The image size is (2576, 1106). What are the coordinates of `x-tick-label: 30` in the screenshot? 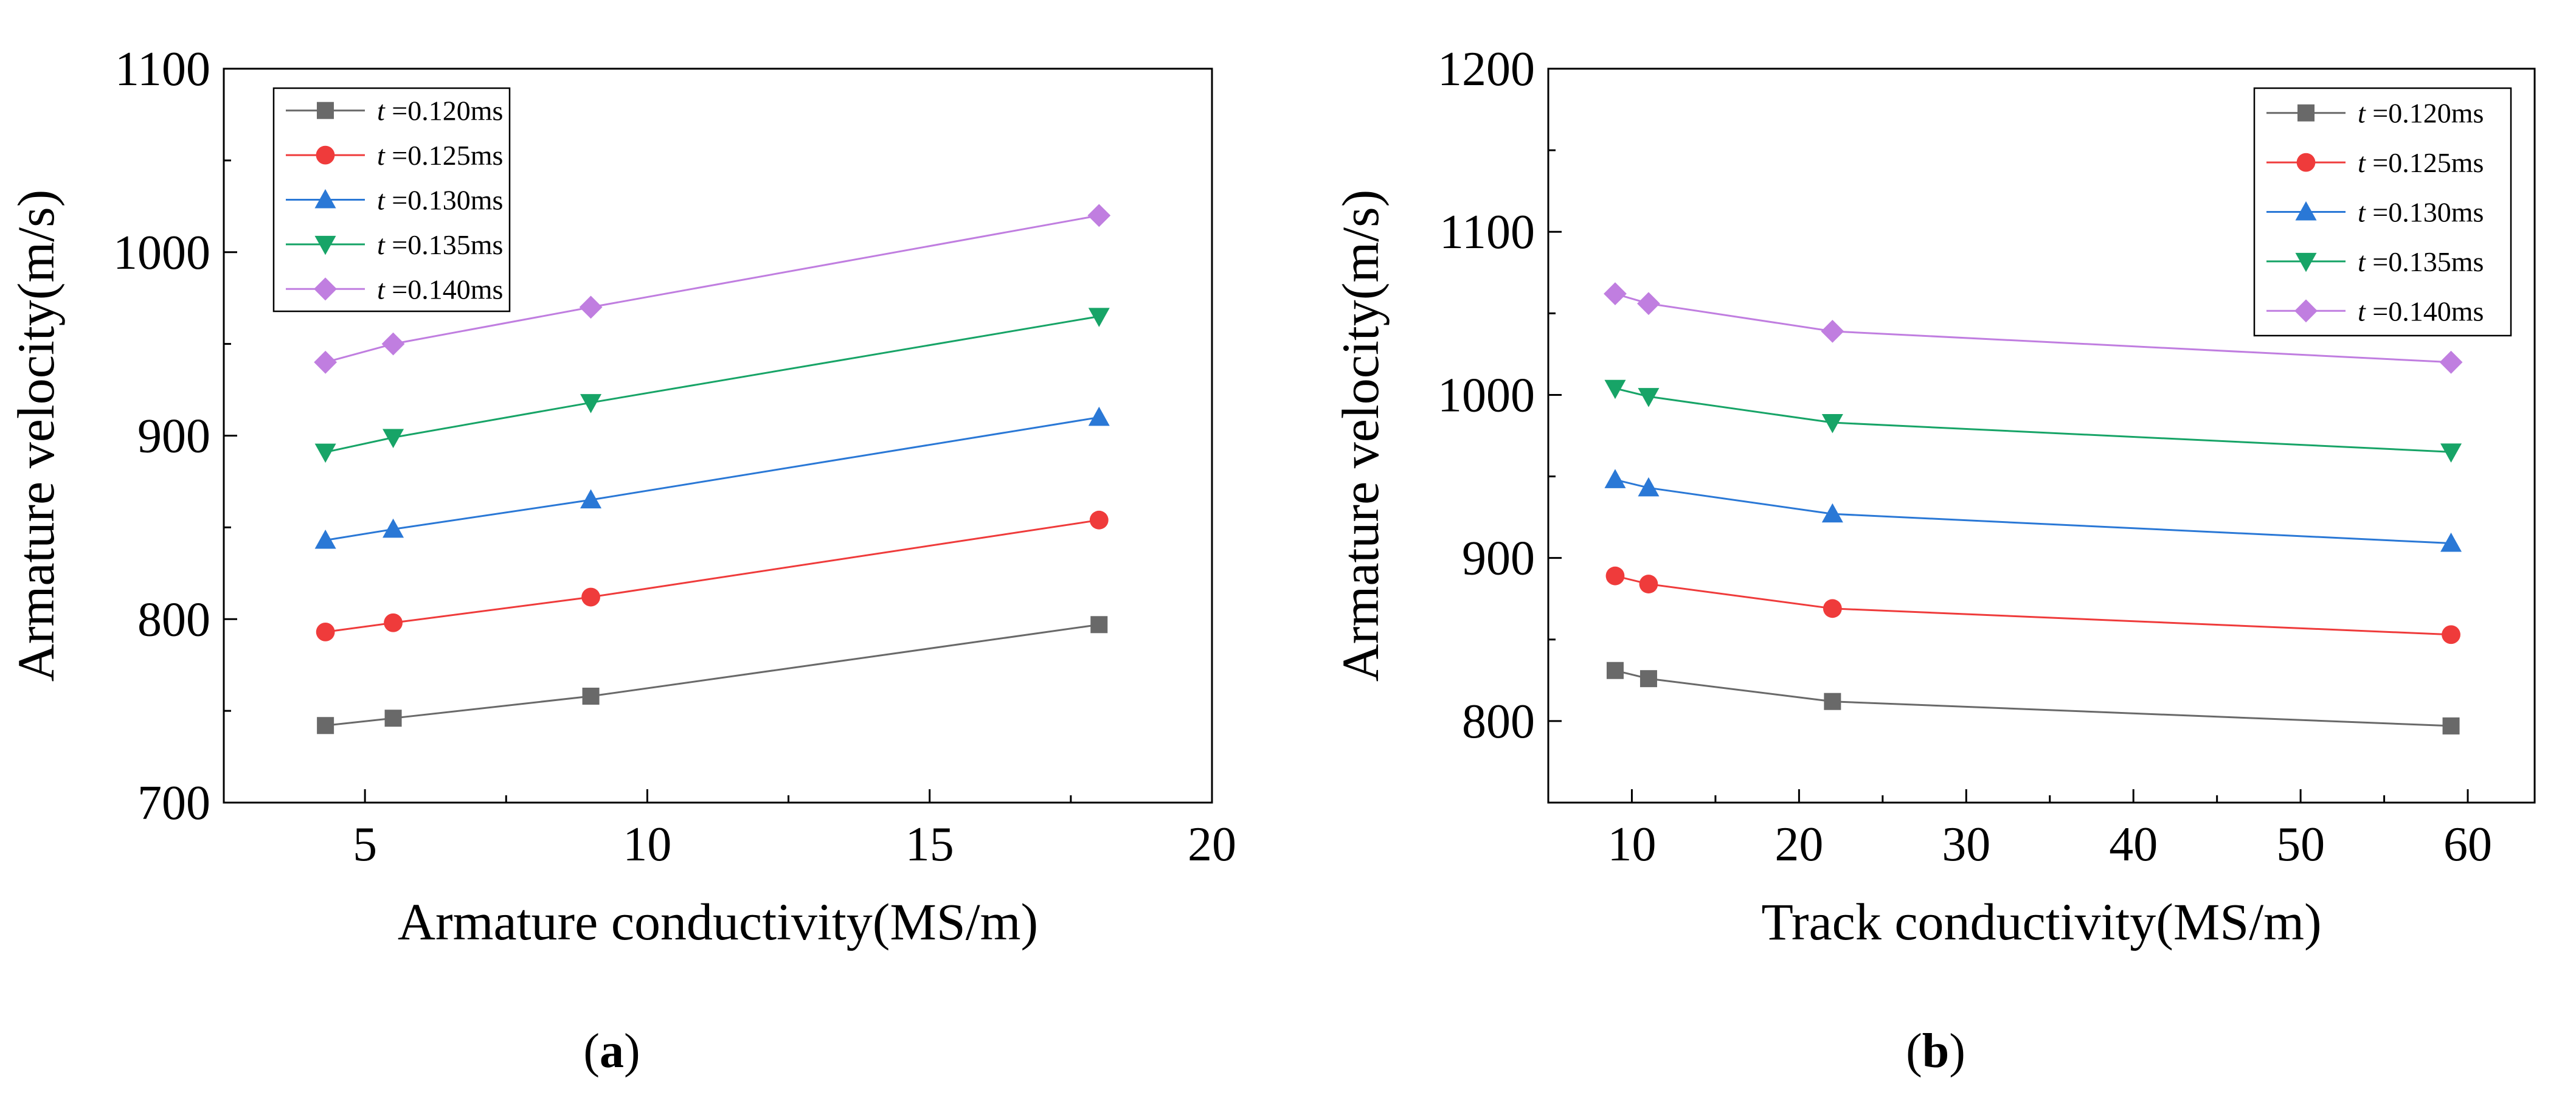 It's located at (1966, 844).